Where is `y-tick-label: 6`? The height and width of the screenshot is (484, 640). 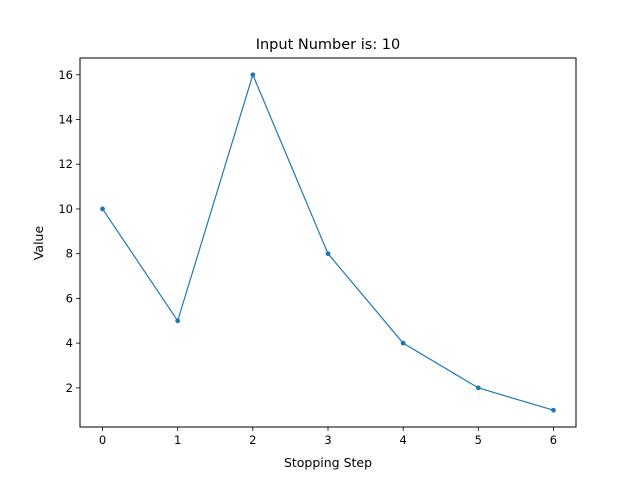
y-tick-label: 6 is located at coordinates (69, 298).